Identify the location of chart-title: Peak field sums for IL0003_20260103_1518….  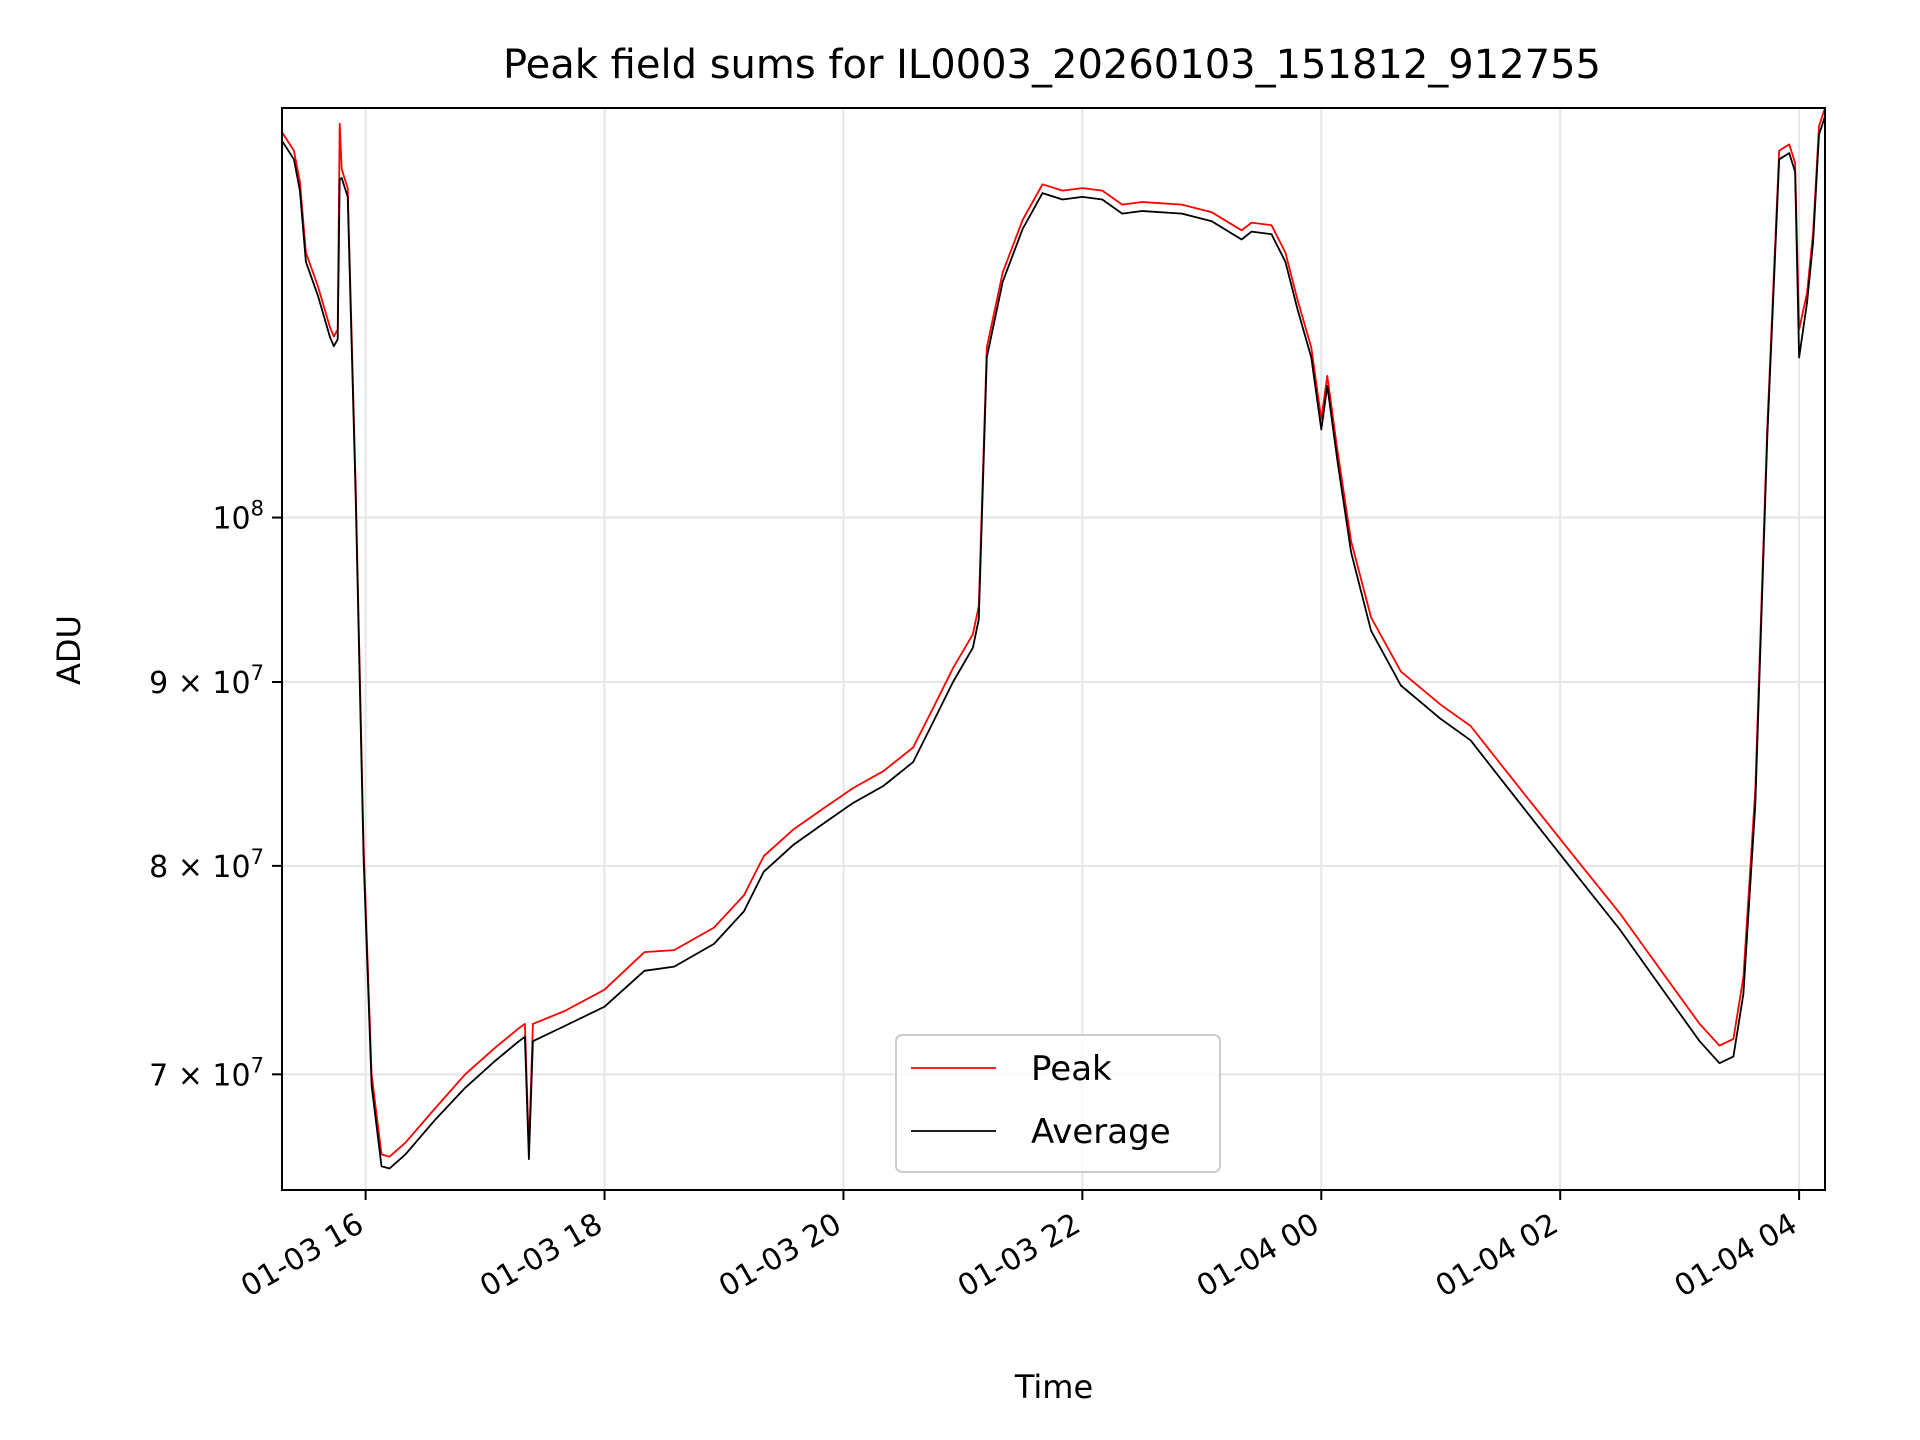
(1052, 65).